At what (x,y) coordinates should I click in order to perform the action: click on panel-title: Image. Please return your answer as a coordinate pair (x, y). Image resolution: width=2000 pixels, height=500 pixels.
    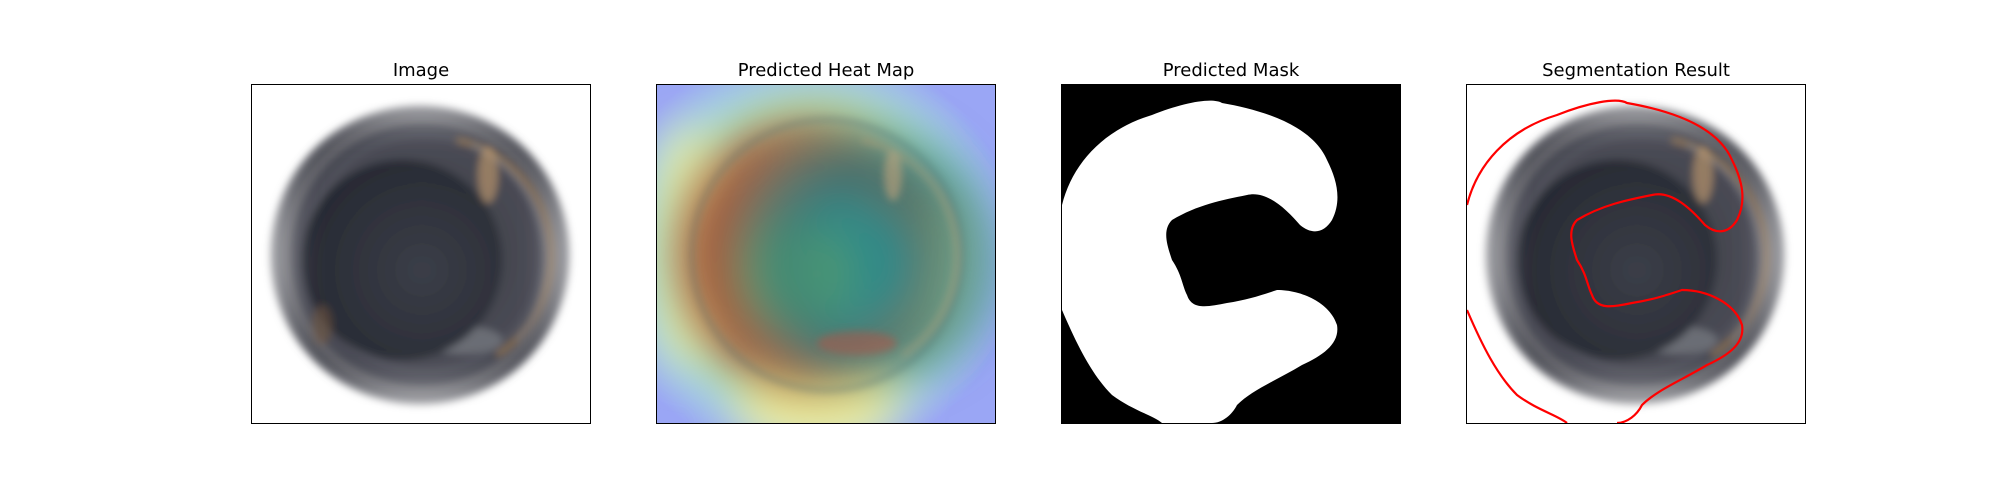
    Looking at the image, I should click on (421, 70).